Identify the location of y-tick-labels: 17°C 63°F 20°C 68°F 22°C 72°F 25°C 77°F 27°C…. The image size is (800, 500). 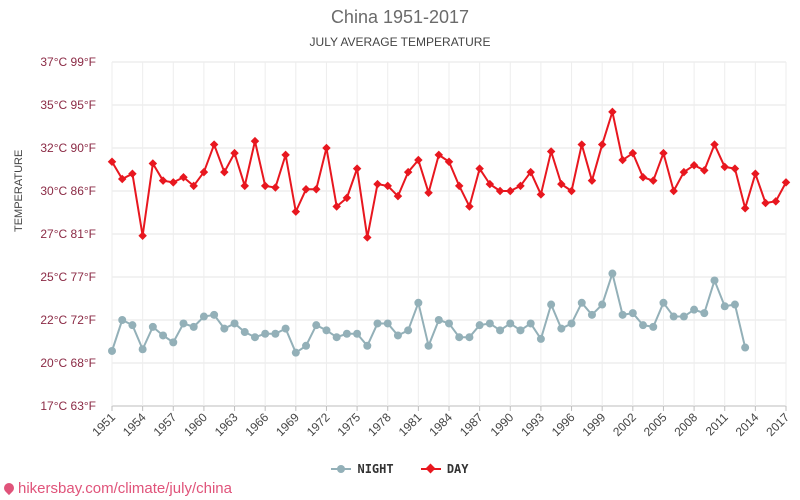
(68, 234).